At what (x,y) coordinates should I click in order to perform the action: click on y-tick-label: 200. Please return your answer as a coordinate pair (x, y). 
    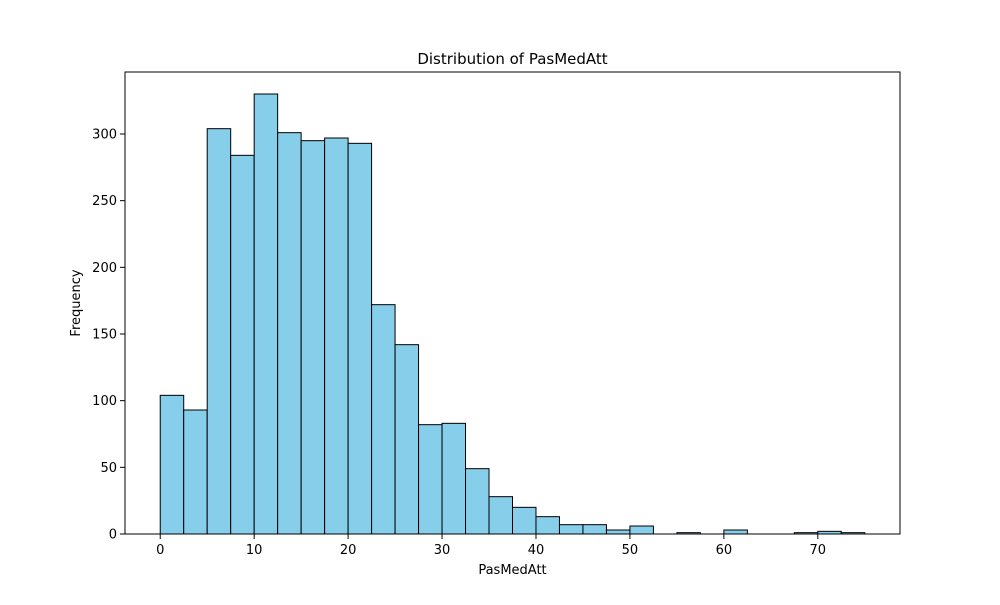
    Looking at the image, I should click on (104, 268).